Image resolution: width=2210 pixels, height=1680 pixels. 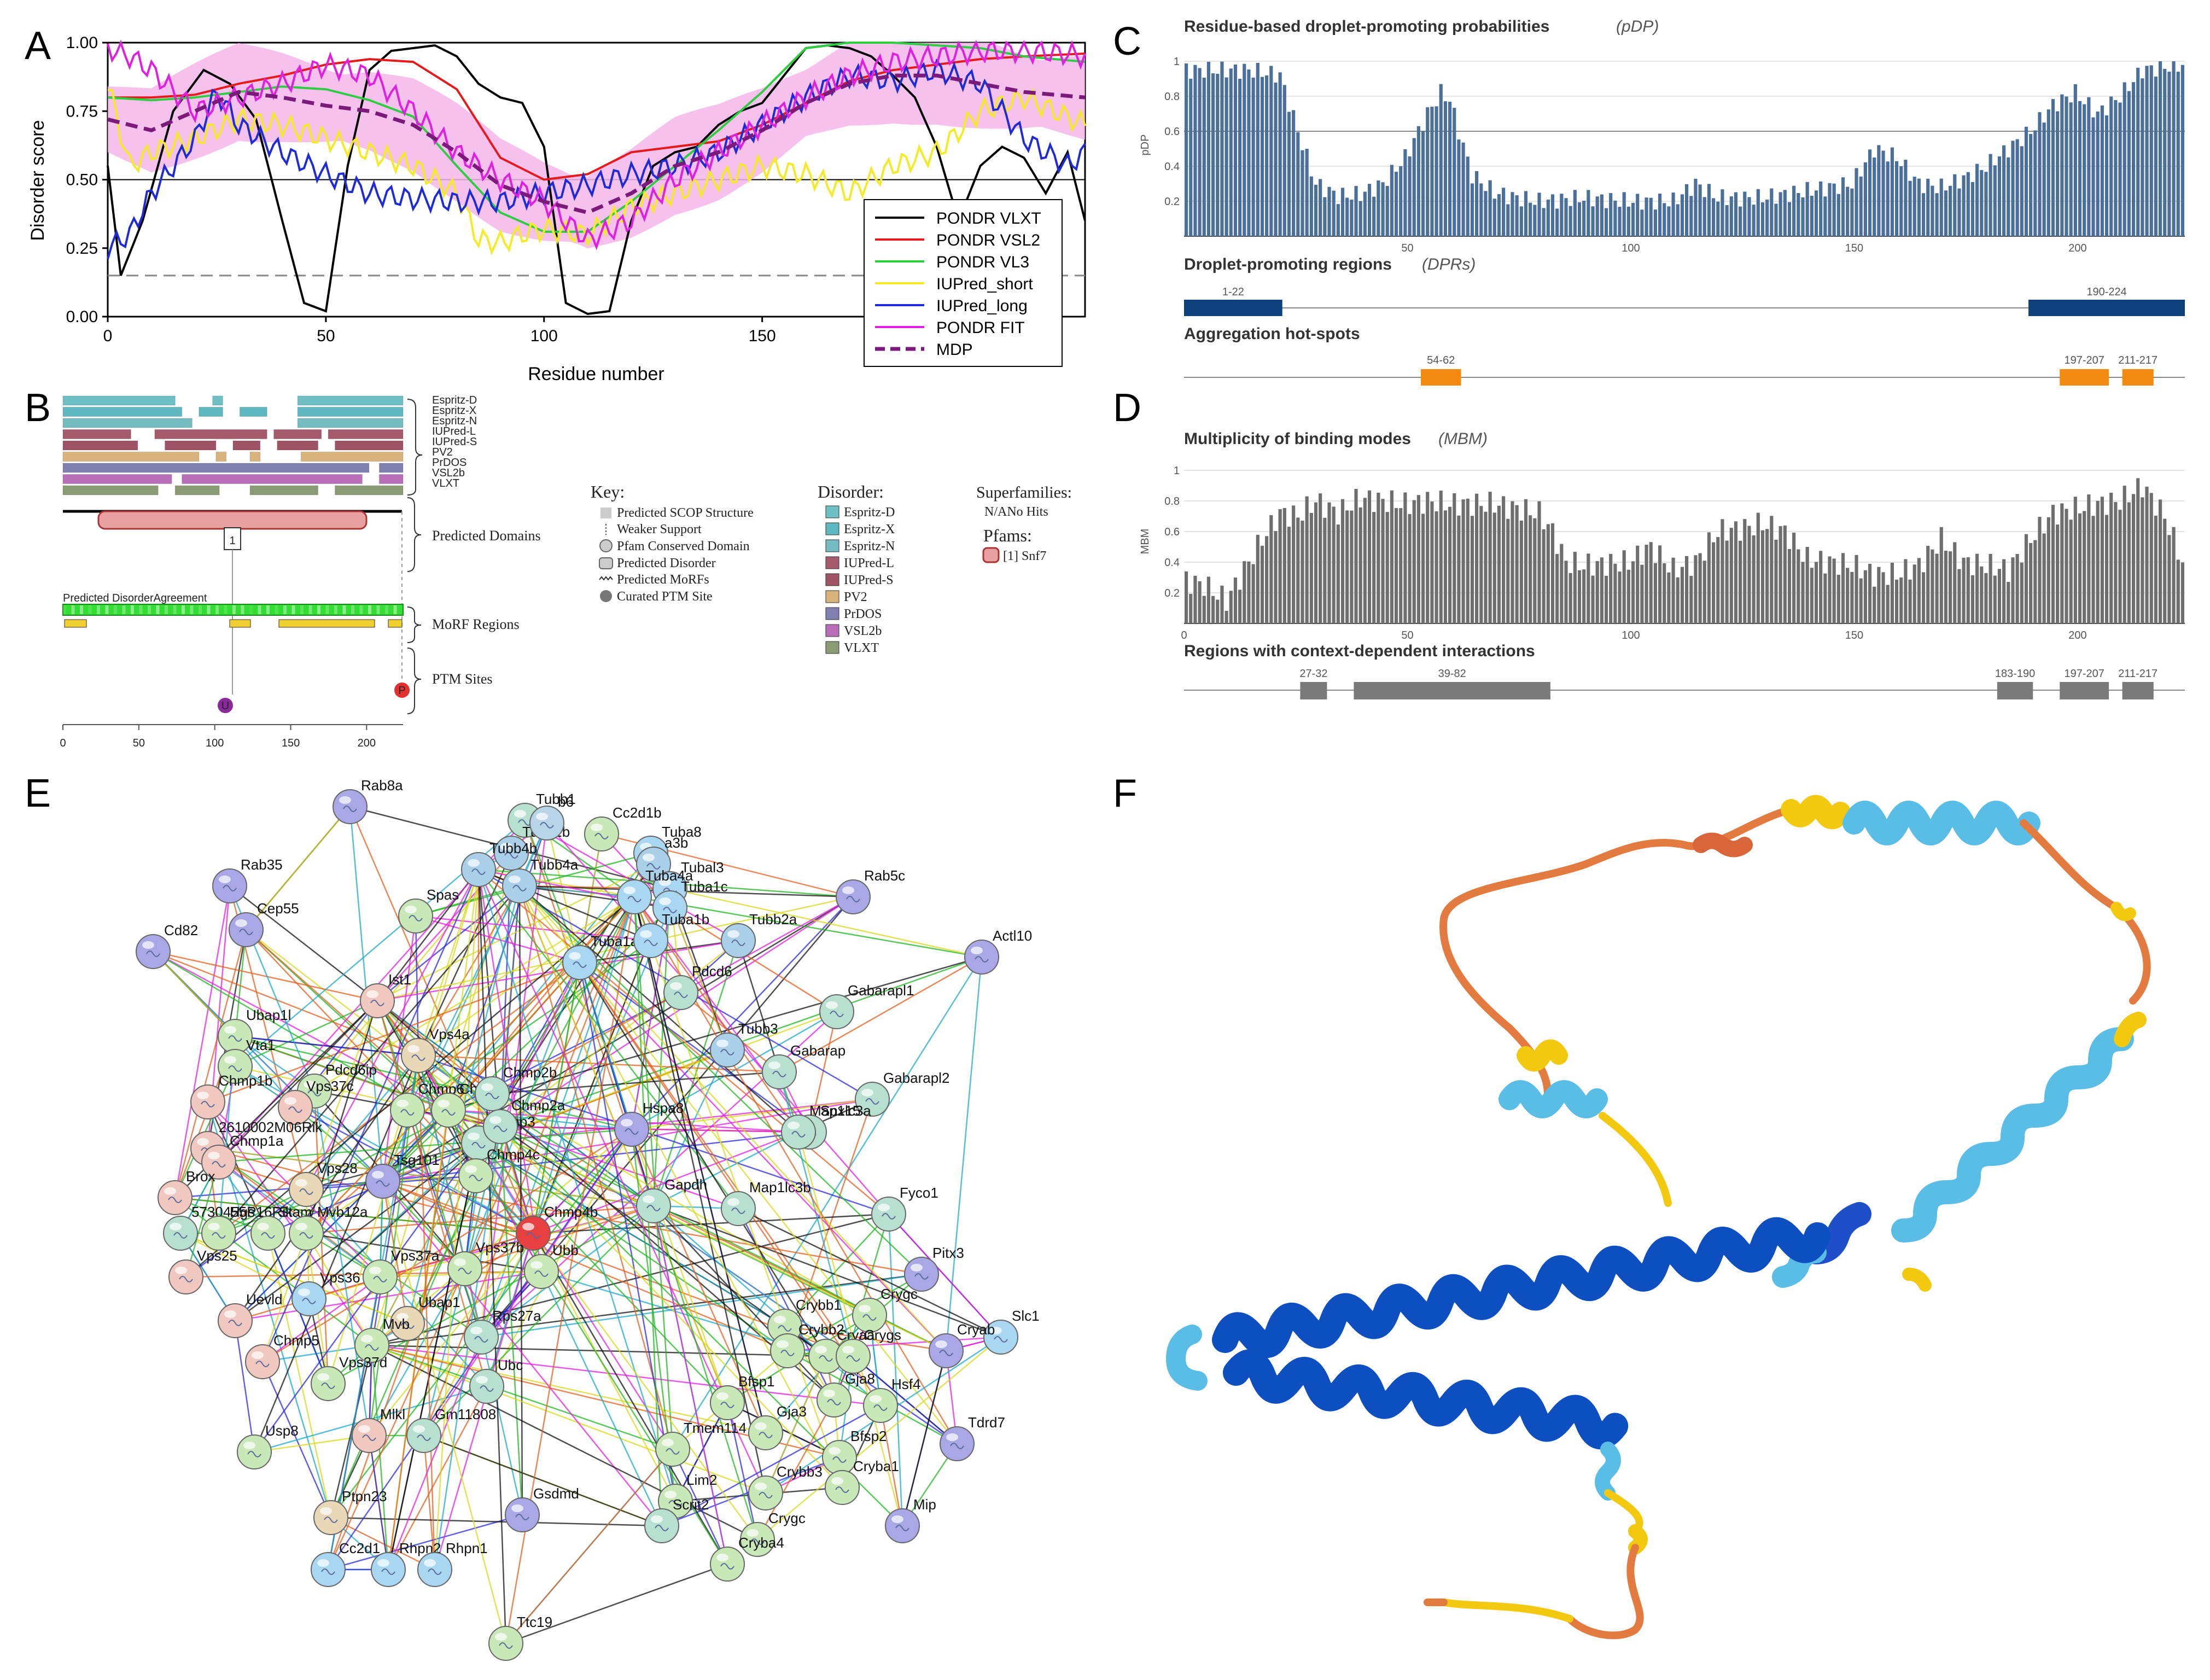 I want to click on ptm-phospho-marker, so click(x=402, y=690).